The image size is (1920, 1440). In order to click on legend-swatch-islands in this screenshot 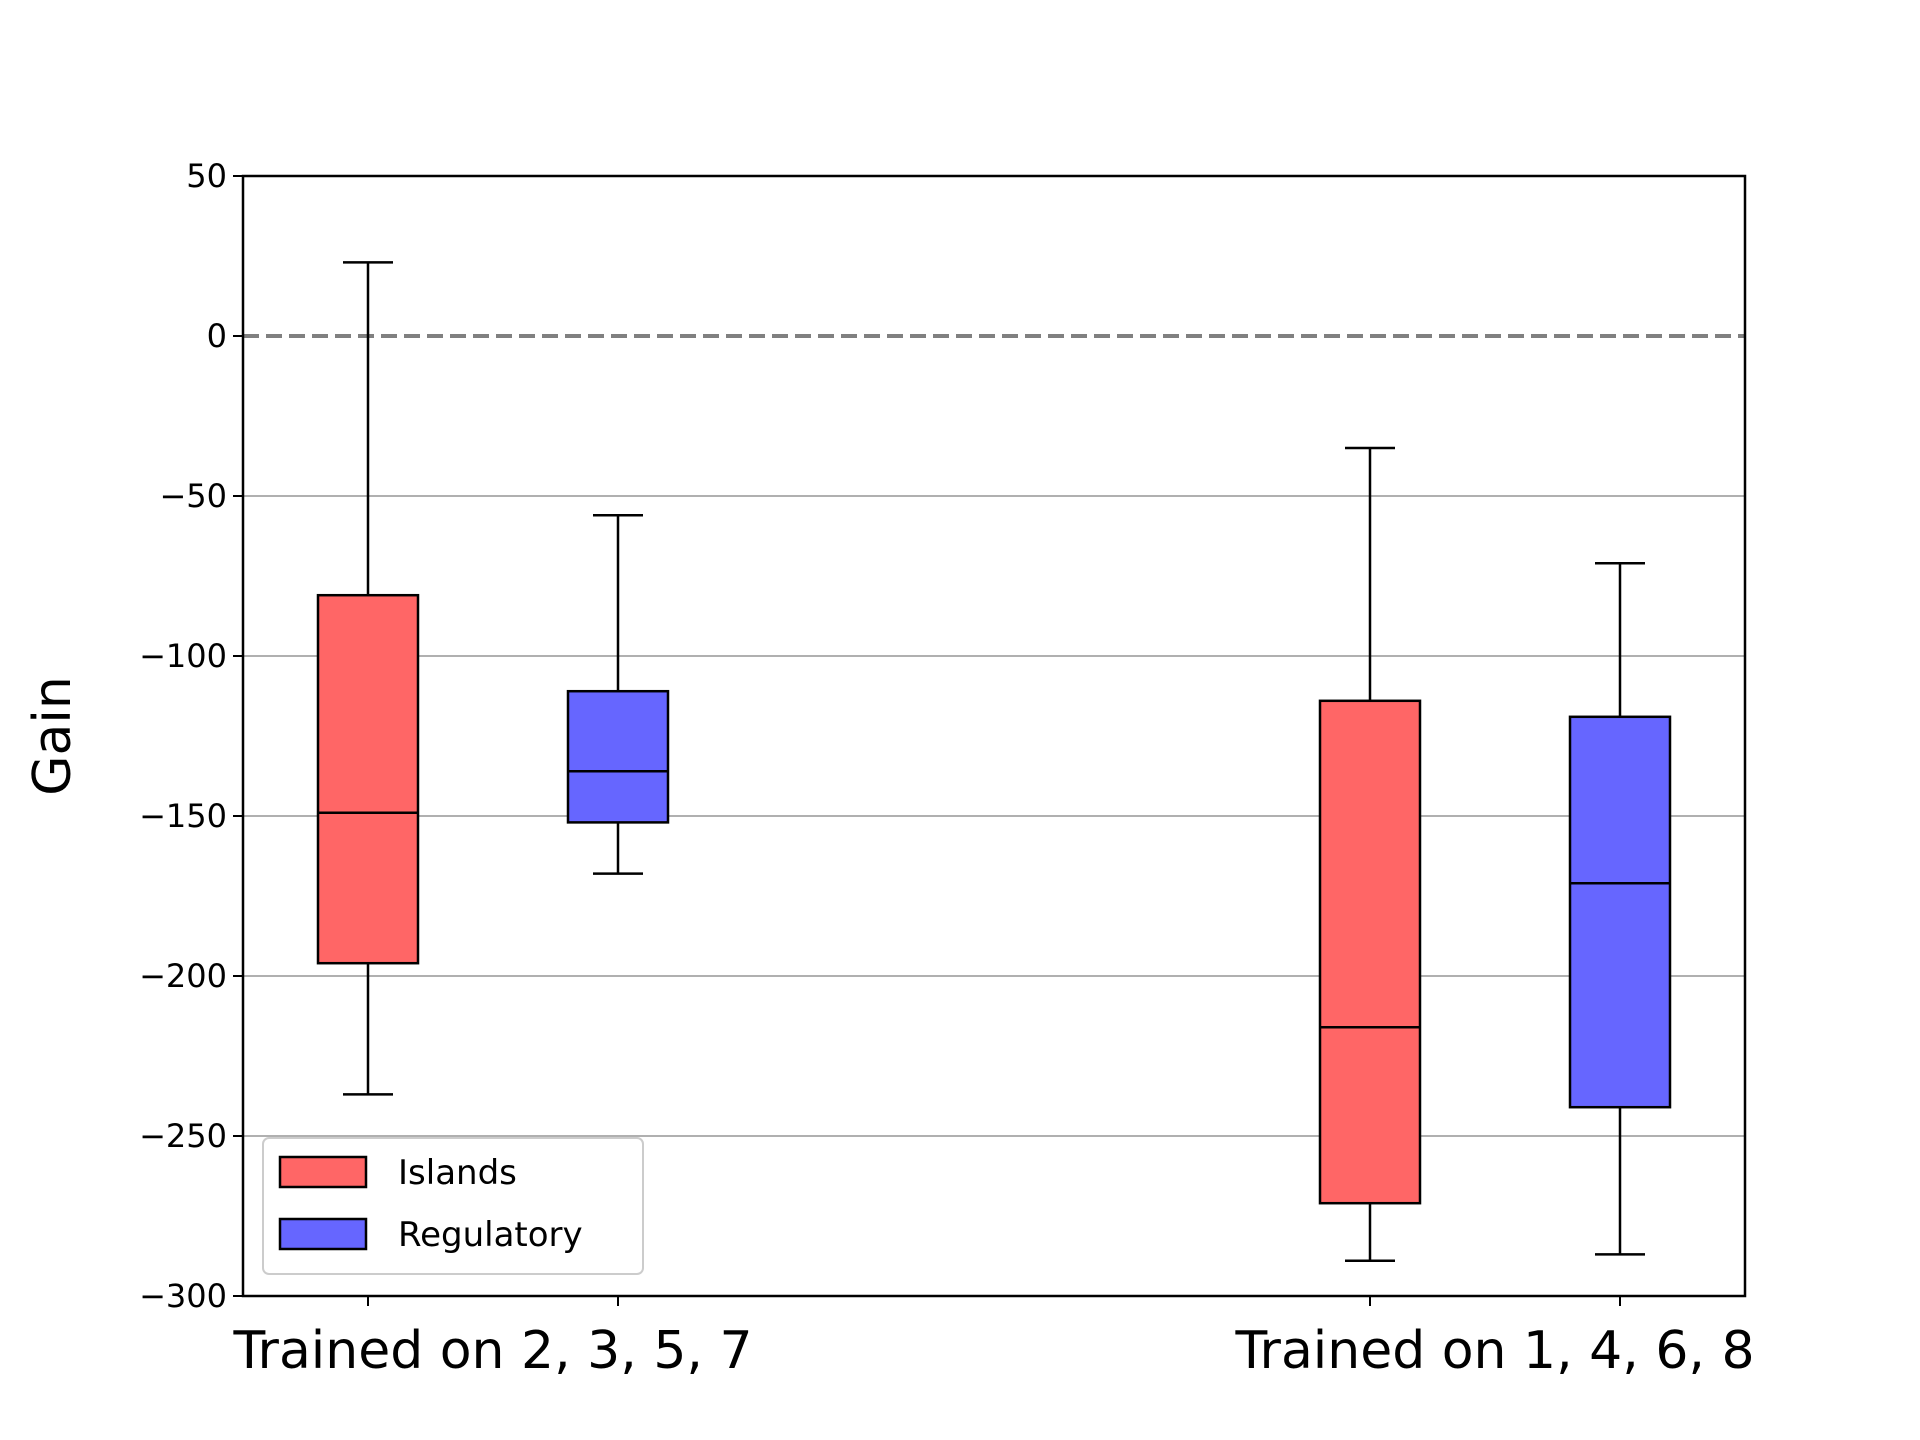, I will do `click(323, 1172)`.